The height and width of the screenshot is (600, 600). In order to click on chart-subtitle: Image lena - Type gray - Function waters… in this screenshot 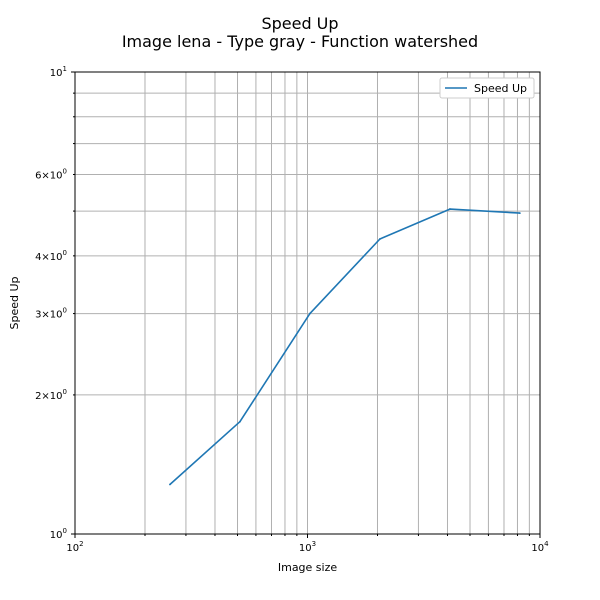, I will do `click(300, 41)`.